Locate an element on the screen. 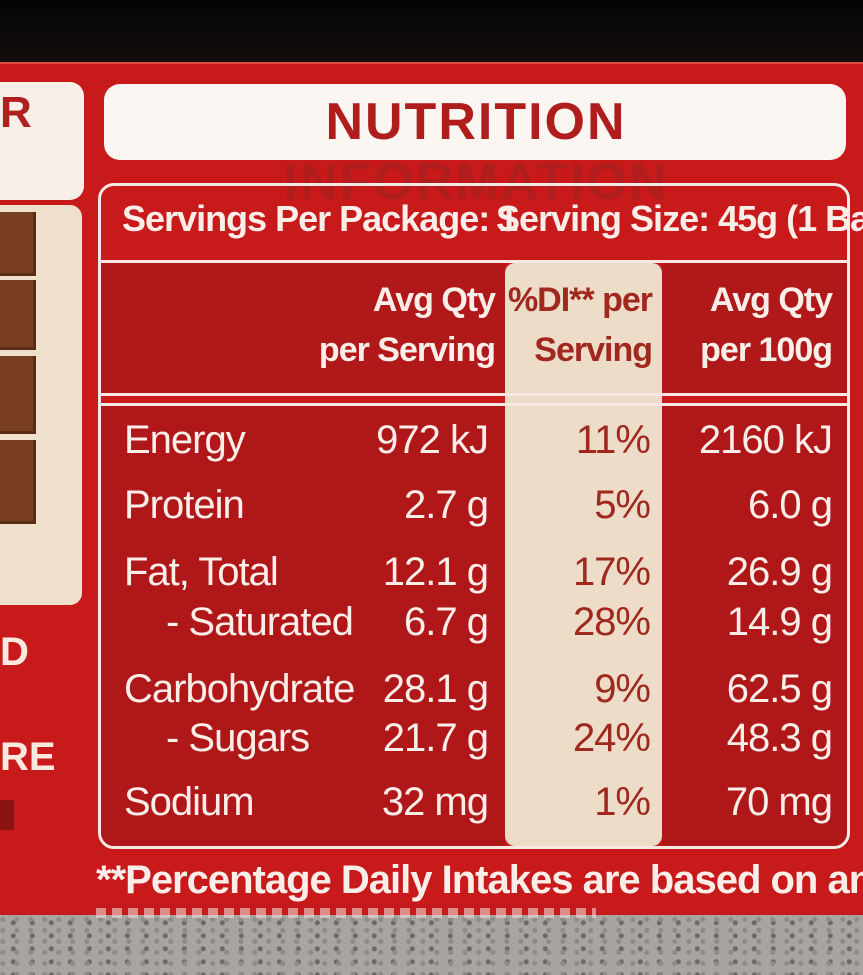 The height and width of the screenshot is (975, 863). nutrient-row-saturated: - Saturated 6.7 g 28% 14.9 g is located at coordinates (431, 627).